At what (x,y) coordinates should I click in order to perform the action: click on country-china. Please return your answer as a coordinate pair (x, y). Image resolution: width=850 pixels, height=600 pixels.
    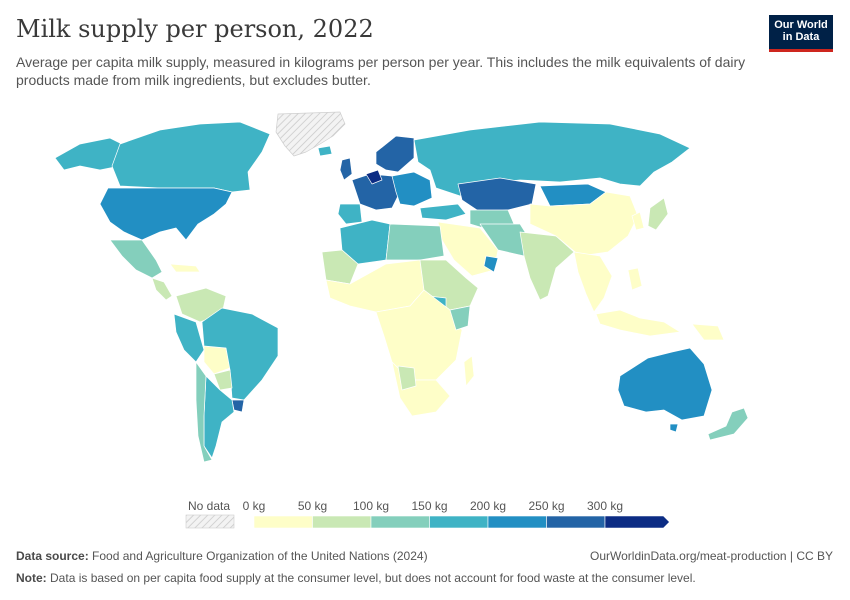
    Looking at the image, I should click on (584, 224).